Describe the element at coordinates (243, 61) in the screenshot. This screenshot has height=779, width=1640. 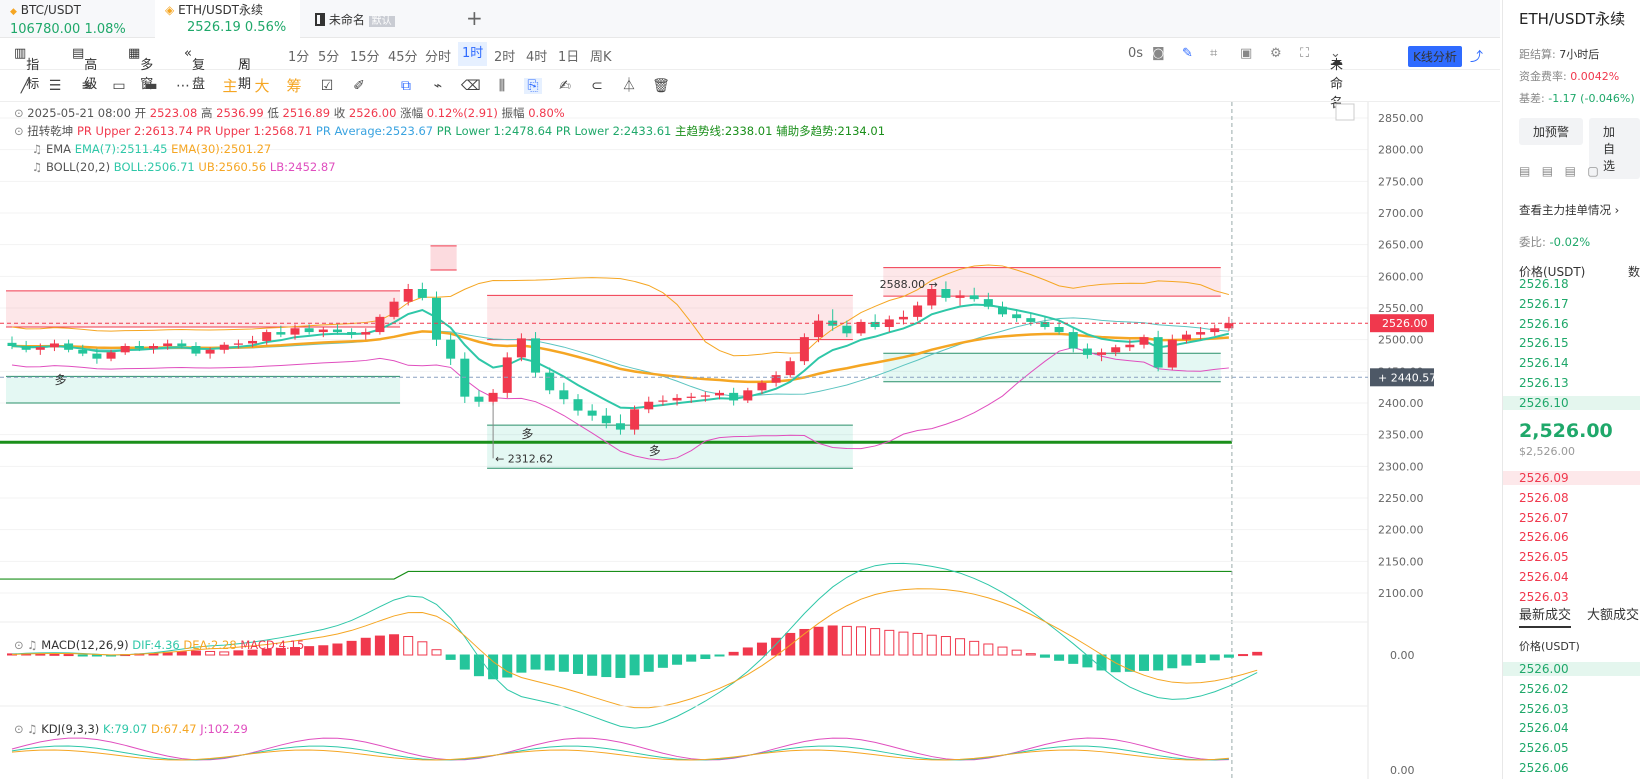
I see `chevron-down-icon: ⌄` at that location.